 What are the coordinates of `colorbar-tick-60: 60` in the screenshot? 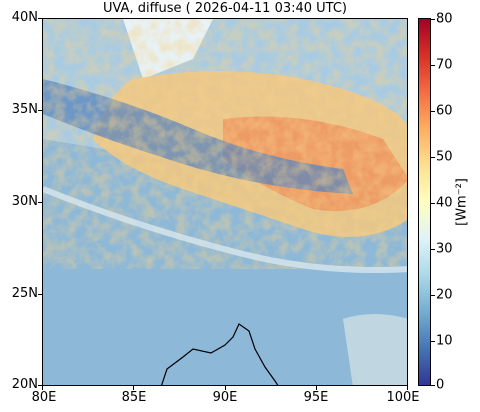 It's located at (444, 111).